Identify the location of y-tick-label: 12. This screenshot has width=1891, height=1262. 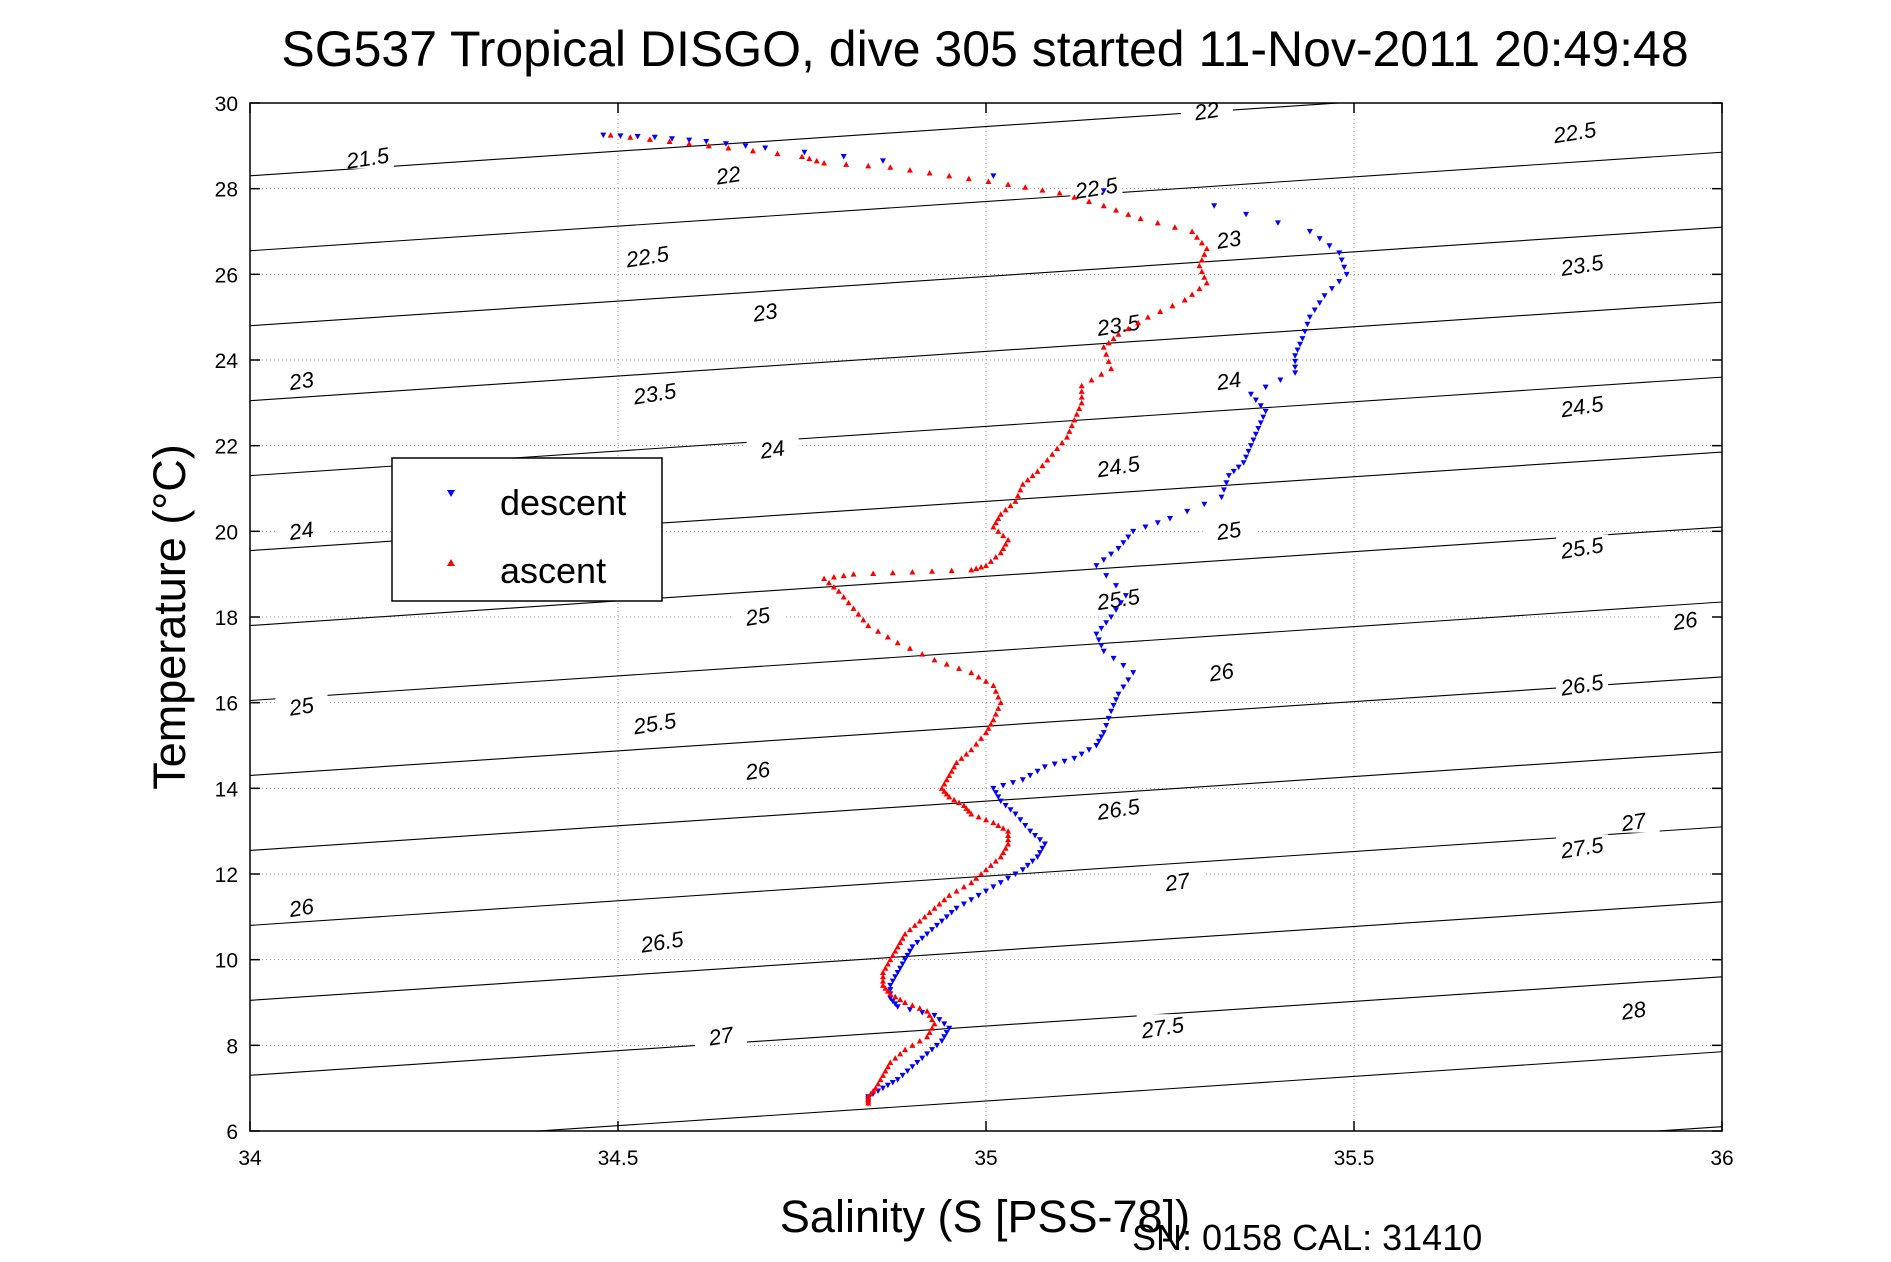
(226, 875).